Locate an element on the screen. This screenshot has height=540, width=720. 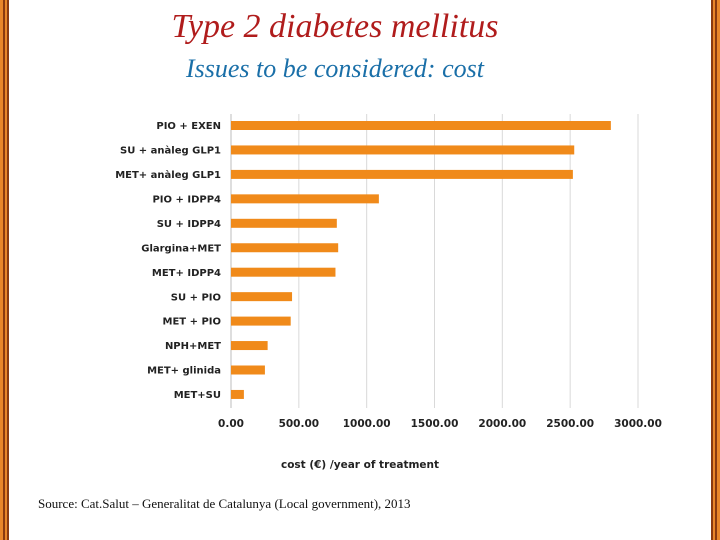
slide-subtitle: Issues to be considered: cost is located at coordinates (335, 68).